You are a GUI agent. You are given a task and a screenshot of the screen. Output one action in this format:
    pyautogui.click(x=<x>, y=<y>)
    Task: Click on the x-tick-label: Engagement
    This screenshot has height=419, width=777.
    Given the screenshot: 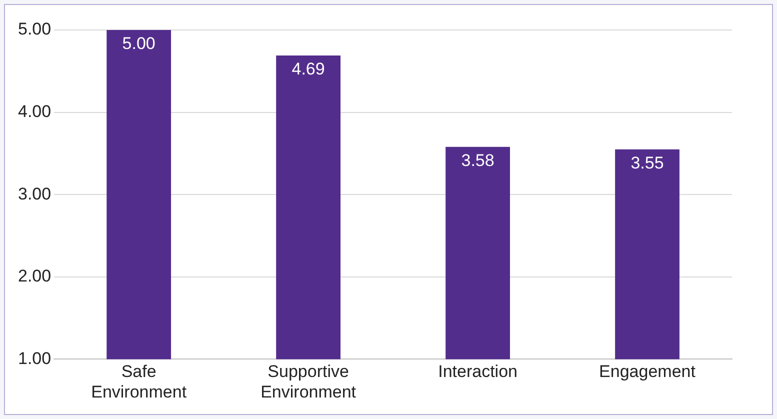 What is the action you would take?
    pyautogui.click(x=647, y=372)
    